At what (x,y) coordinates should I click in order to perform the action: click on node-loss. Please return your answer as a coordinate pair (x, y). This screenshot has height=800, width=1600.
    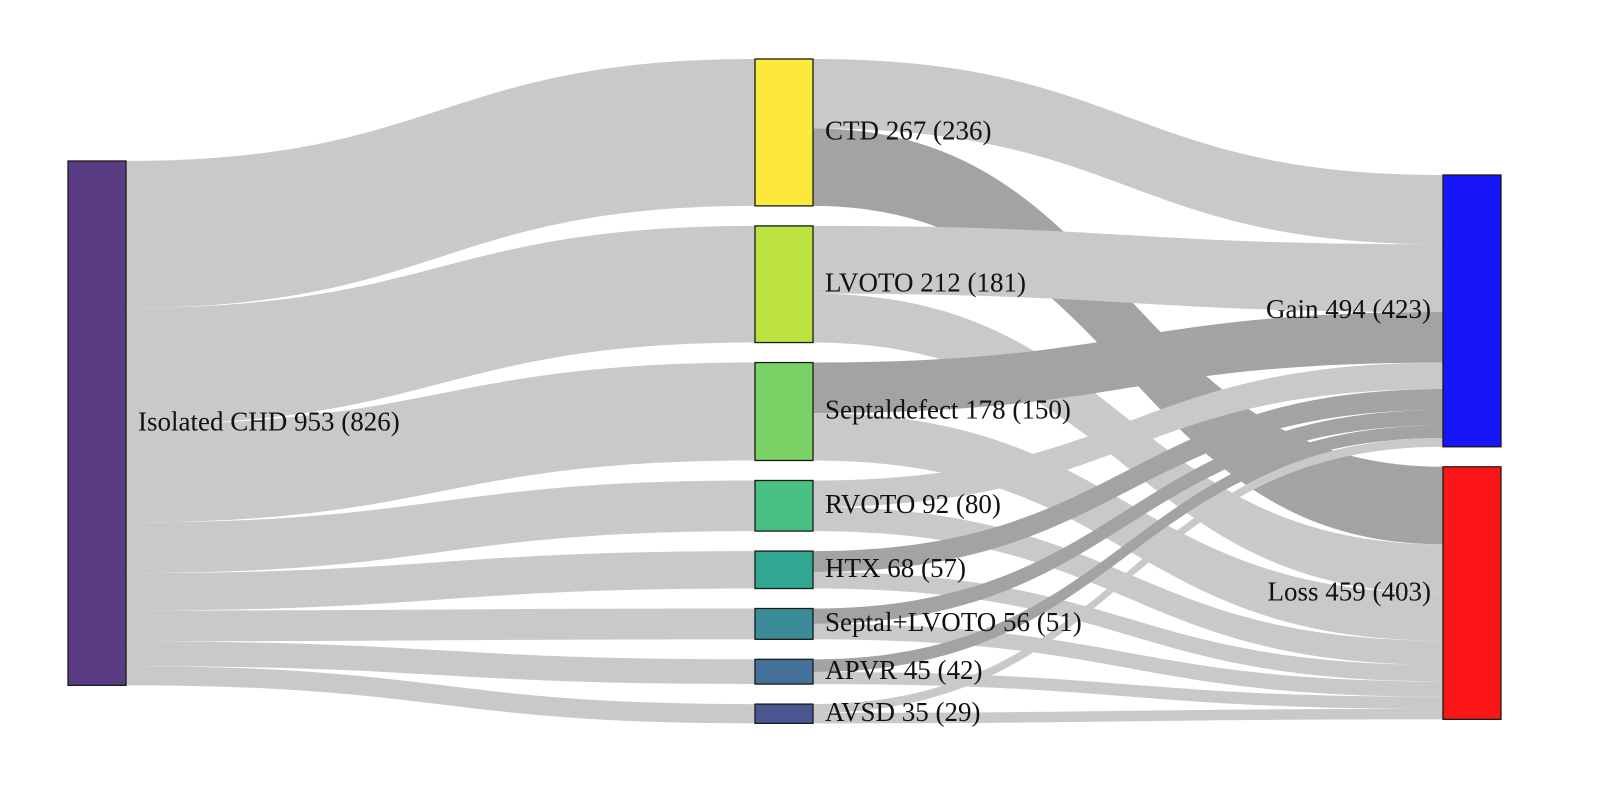
    Looking at the image, I should click on (1472, 593).